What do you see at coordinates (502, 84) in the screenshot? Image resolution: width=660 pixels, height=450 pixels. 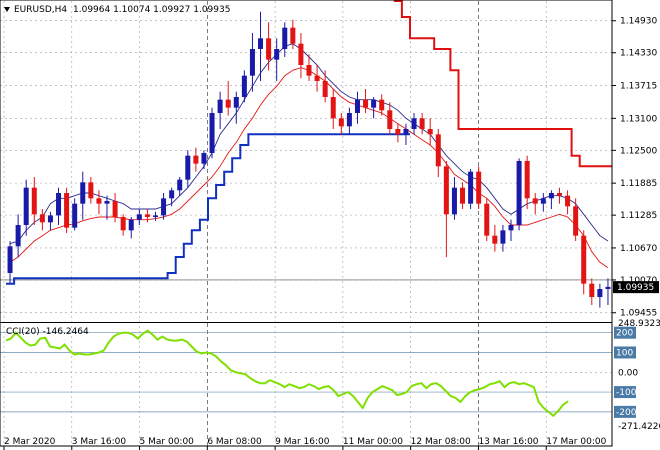 I see `upper-envelope-line` at bounding box center [502, 84].